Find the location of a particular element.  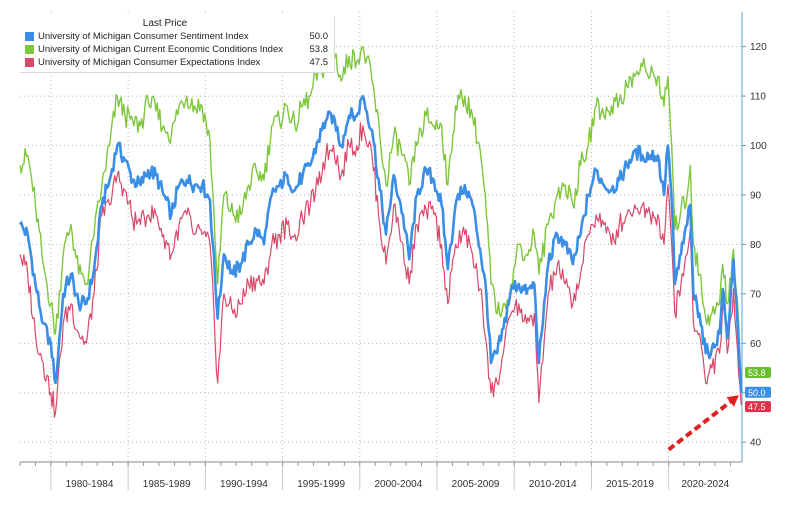

legend-title: Last Price is located at coordinates (165, 23).